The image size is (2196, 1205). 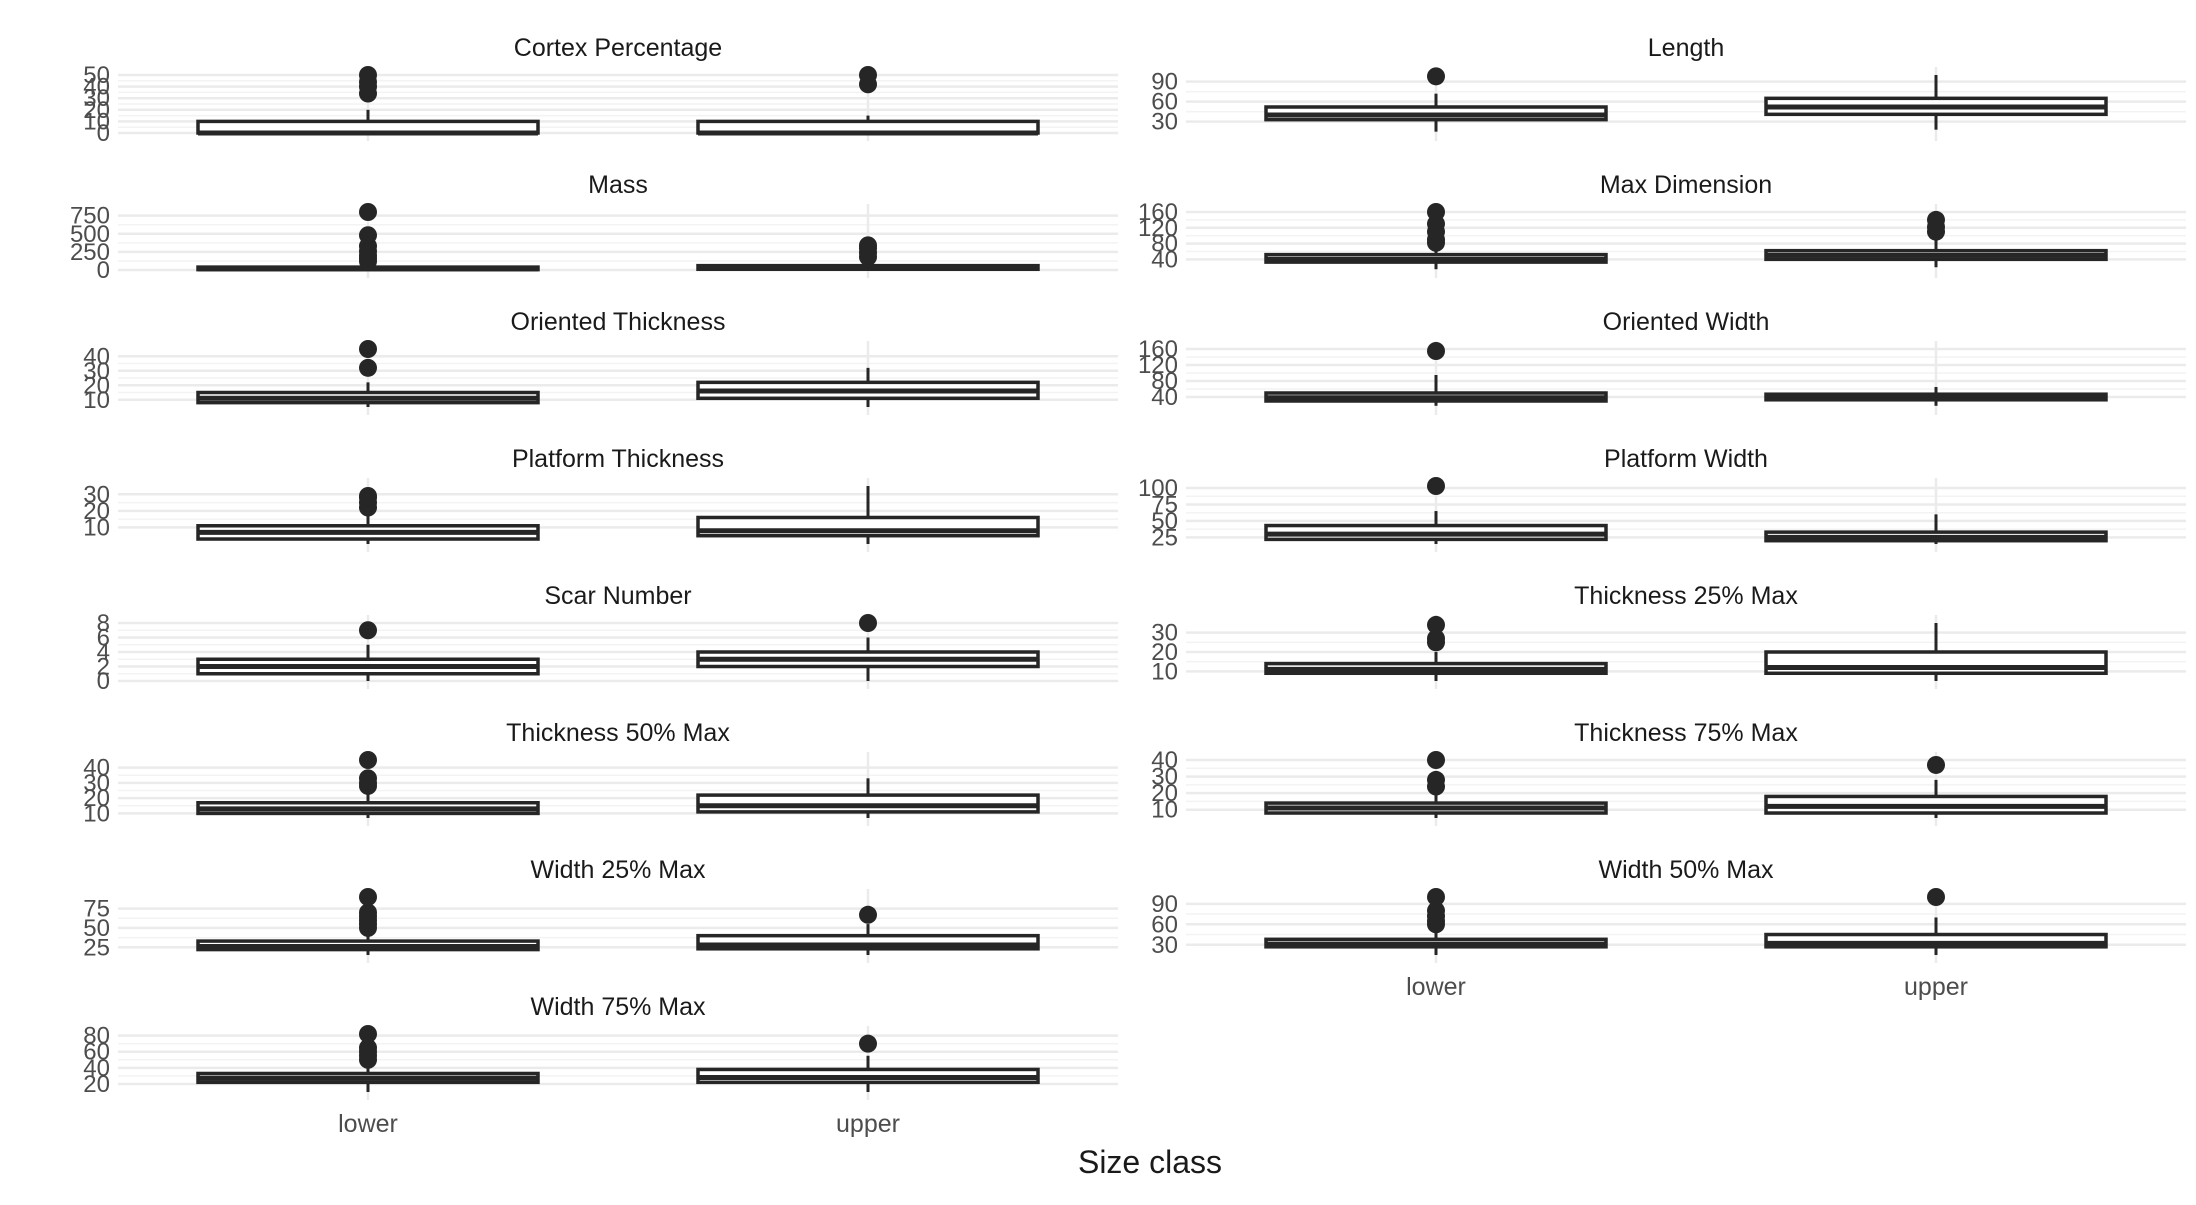 I want to click on panel-title-thickness-50-max: Thickness 50% Max, so click(x=618, y=733).